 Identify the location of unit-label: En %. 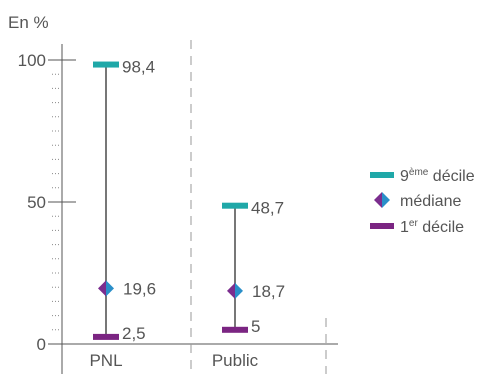
(28, 22).